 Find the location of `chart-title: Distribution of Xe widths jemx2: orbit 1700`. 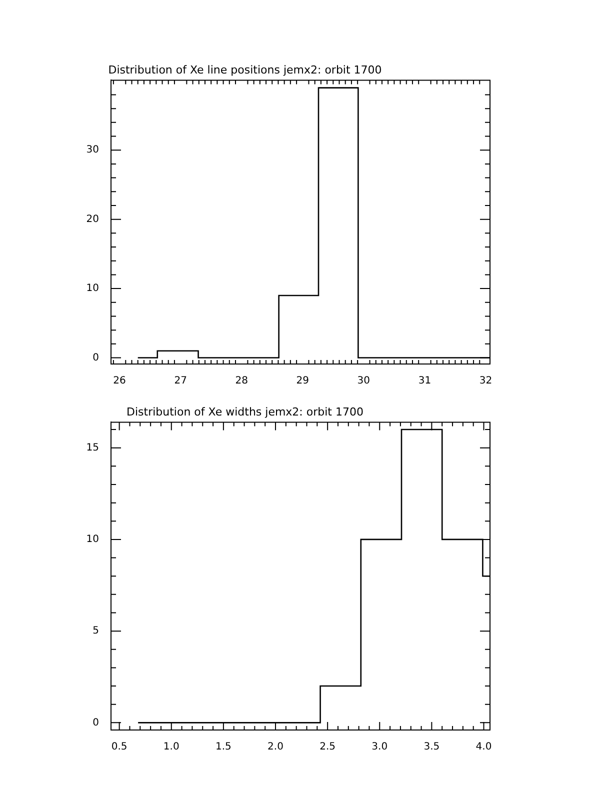

chart-title: Distribution of Xe widths jemx2: orbit 1700 is located at coordinates (245, 411).